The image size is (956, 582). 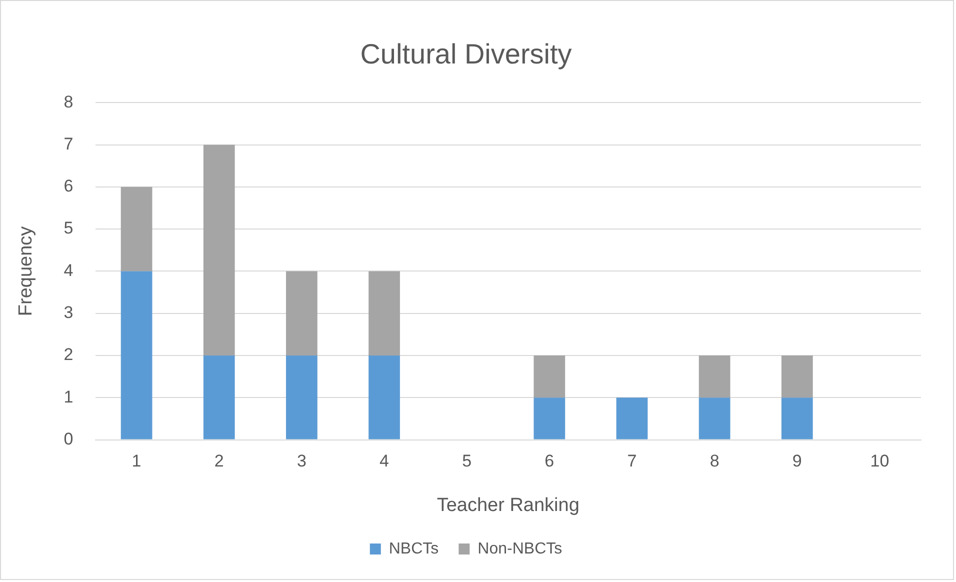 What do you see at coordinates (69, 102) in the screenshot?
I see `y-tick-label: 8` at bounding box center [69, 102].